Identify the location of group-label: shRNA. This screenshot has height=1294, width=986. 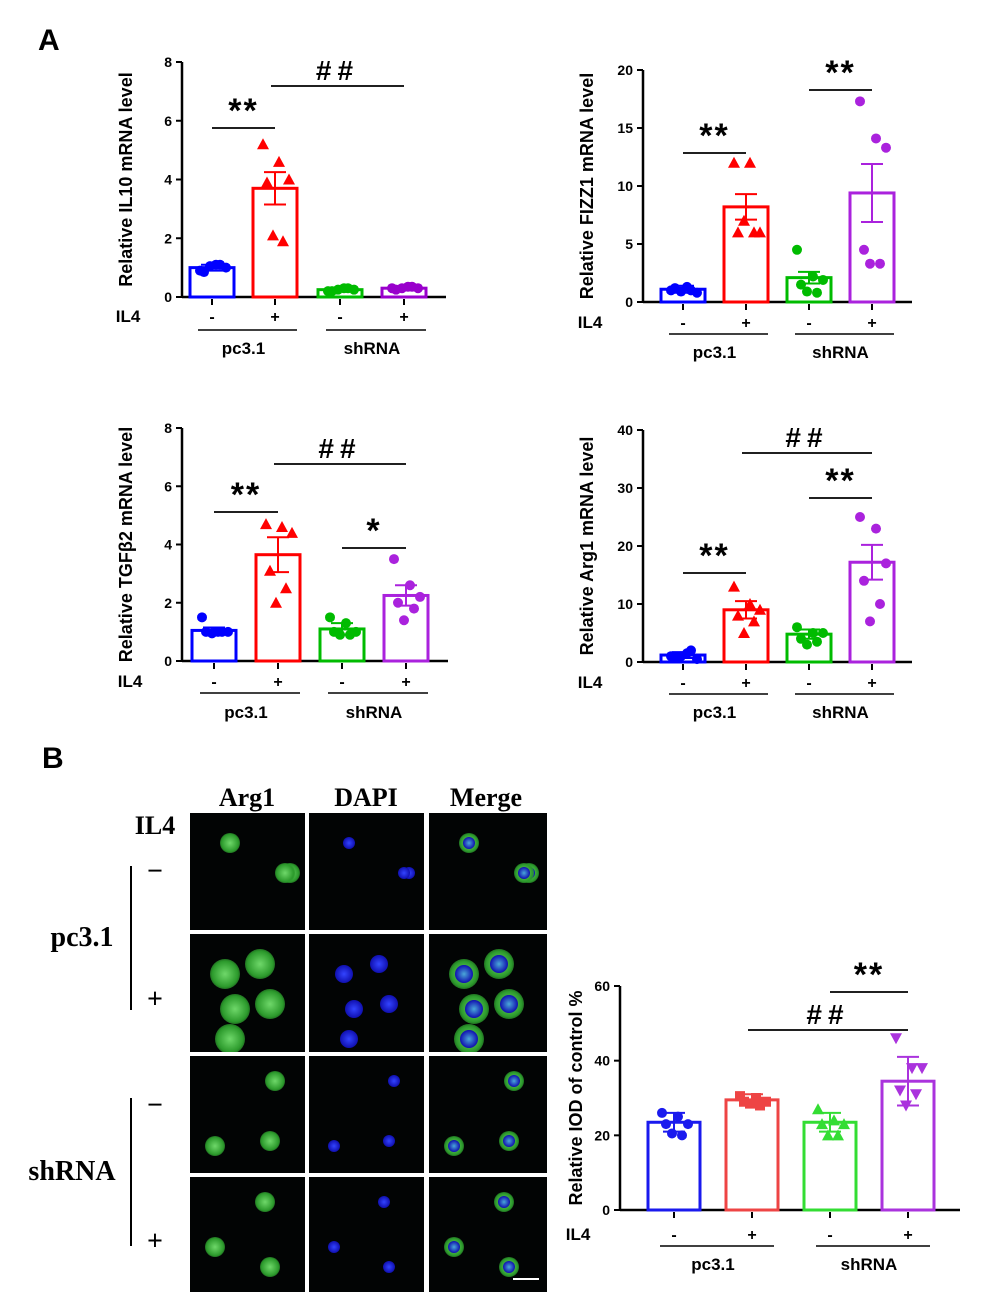
(374, 712).